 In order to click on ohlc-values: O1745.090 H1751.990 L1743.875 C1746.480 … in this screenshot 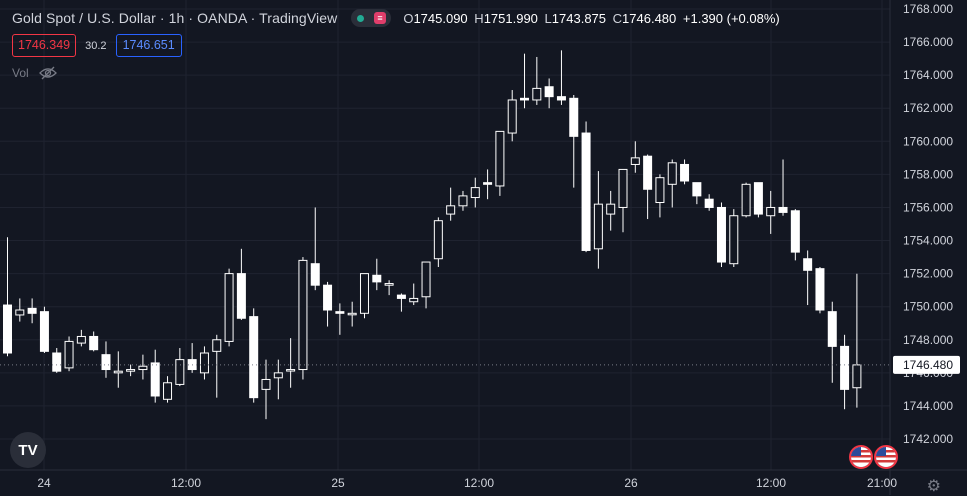, I will do `click(591, 18)`.